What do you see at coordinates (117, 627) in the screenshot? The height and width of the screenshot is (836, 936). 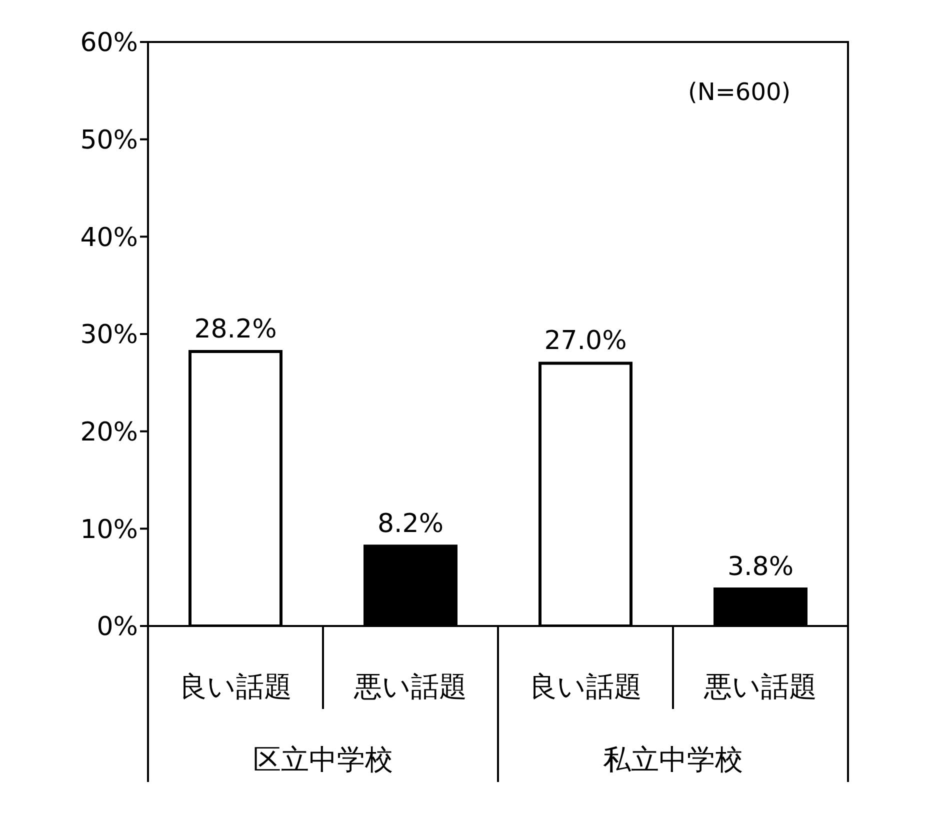 I see `y-tick-label: 0%` at bounding box center [117, 627].